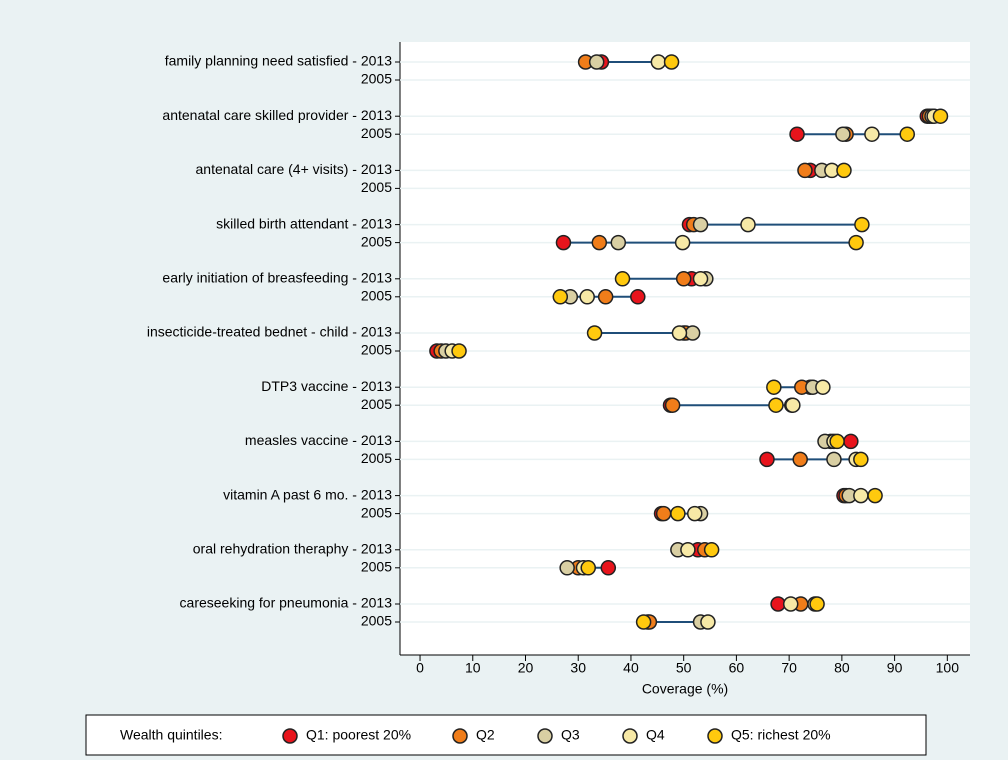 This screenshot has height=760, width=1008. Describe the element at coordinates (895, 668) in the screenshot. I see `x-tick-label: 90` at that location.